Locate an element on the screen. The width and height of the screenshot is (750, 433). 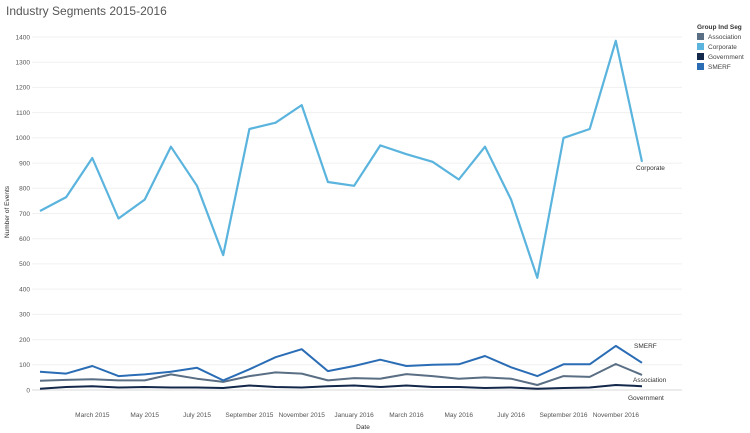
y-tick-label: 0 is located at coordinates (28, 390).